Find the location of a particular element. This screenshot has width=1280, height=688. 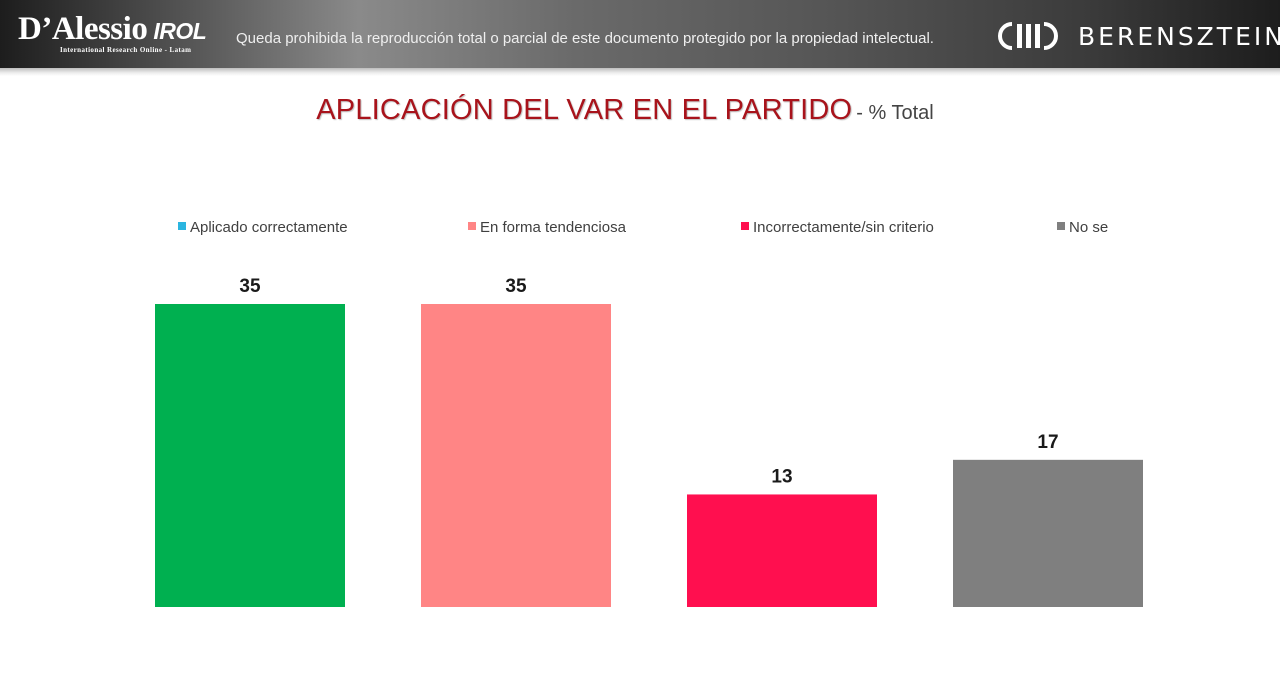

chart-subtitle: - % Total is located at coordinates (895, 113).